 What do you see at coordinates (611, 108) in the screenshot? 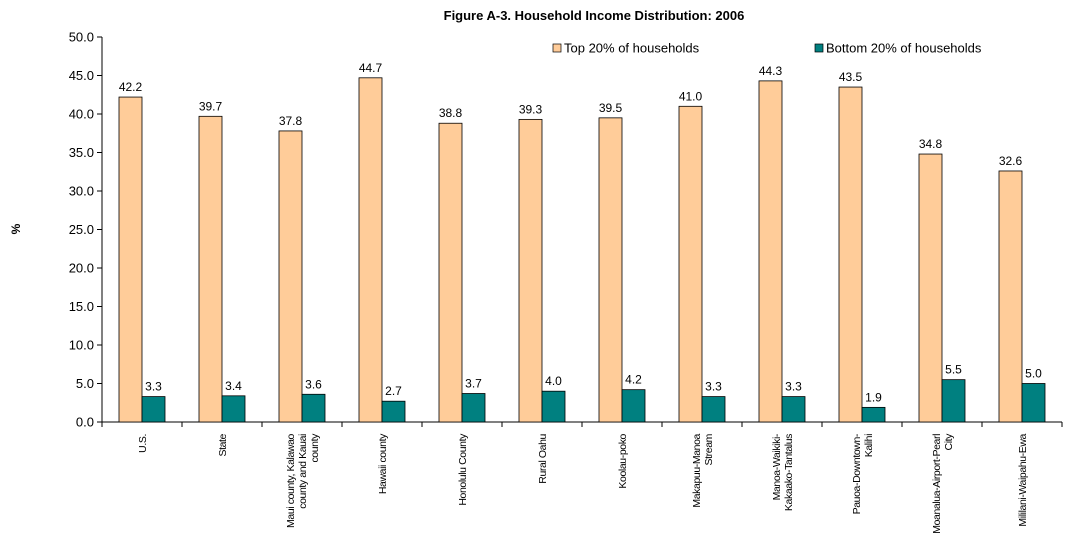
I see `data-label-top-20: 39.5` at bounding box center [611, 108].